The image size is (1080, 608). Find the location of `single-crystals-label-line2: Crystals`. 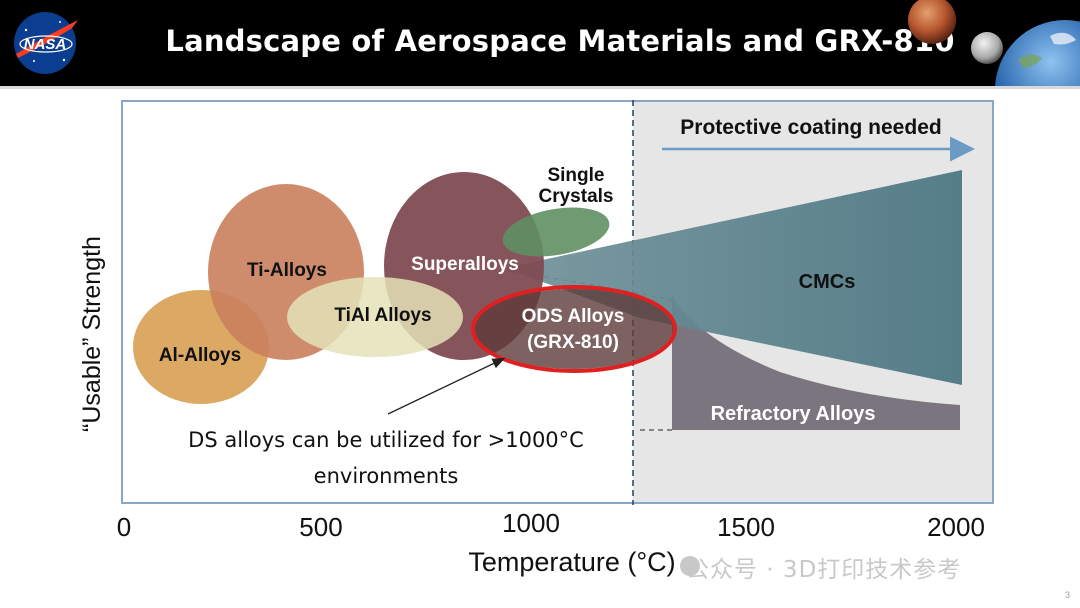

single-crystals-label-line2: Crystals is located at coordinates (576, 196).